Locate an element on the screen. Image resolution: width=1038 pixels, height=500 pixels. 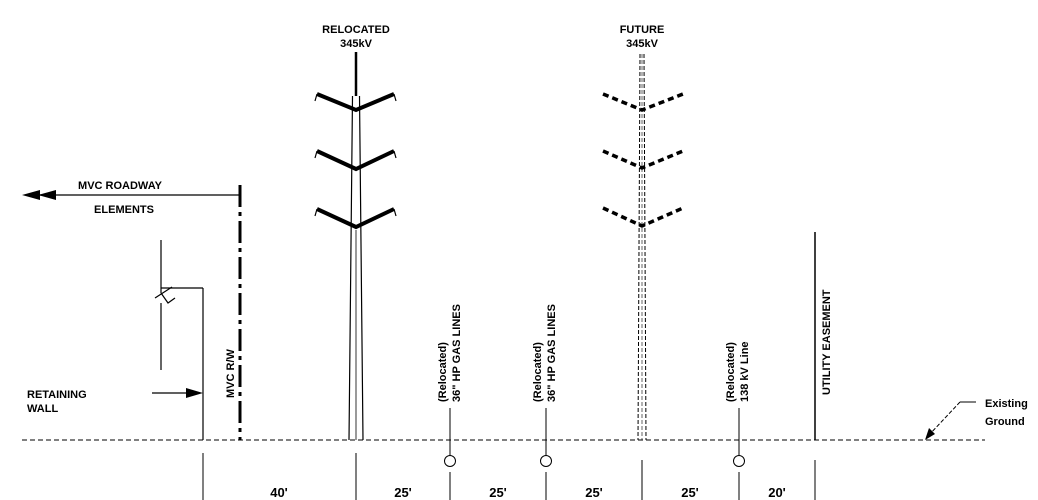
line-138kv: (Relocated) 138 kV Line is located at coordinates (738, 404).